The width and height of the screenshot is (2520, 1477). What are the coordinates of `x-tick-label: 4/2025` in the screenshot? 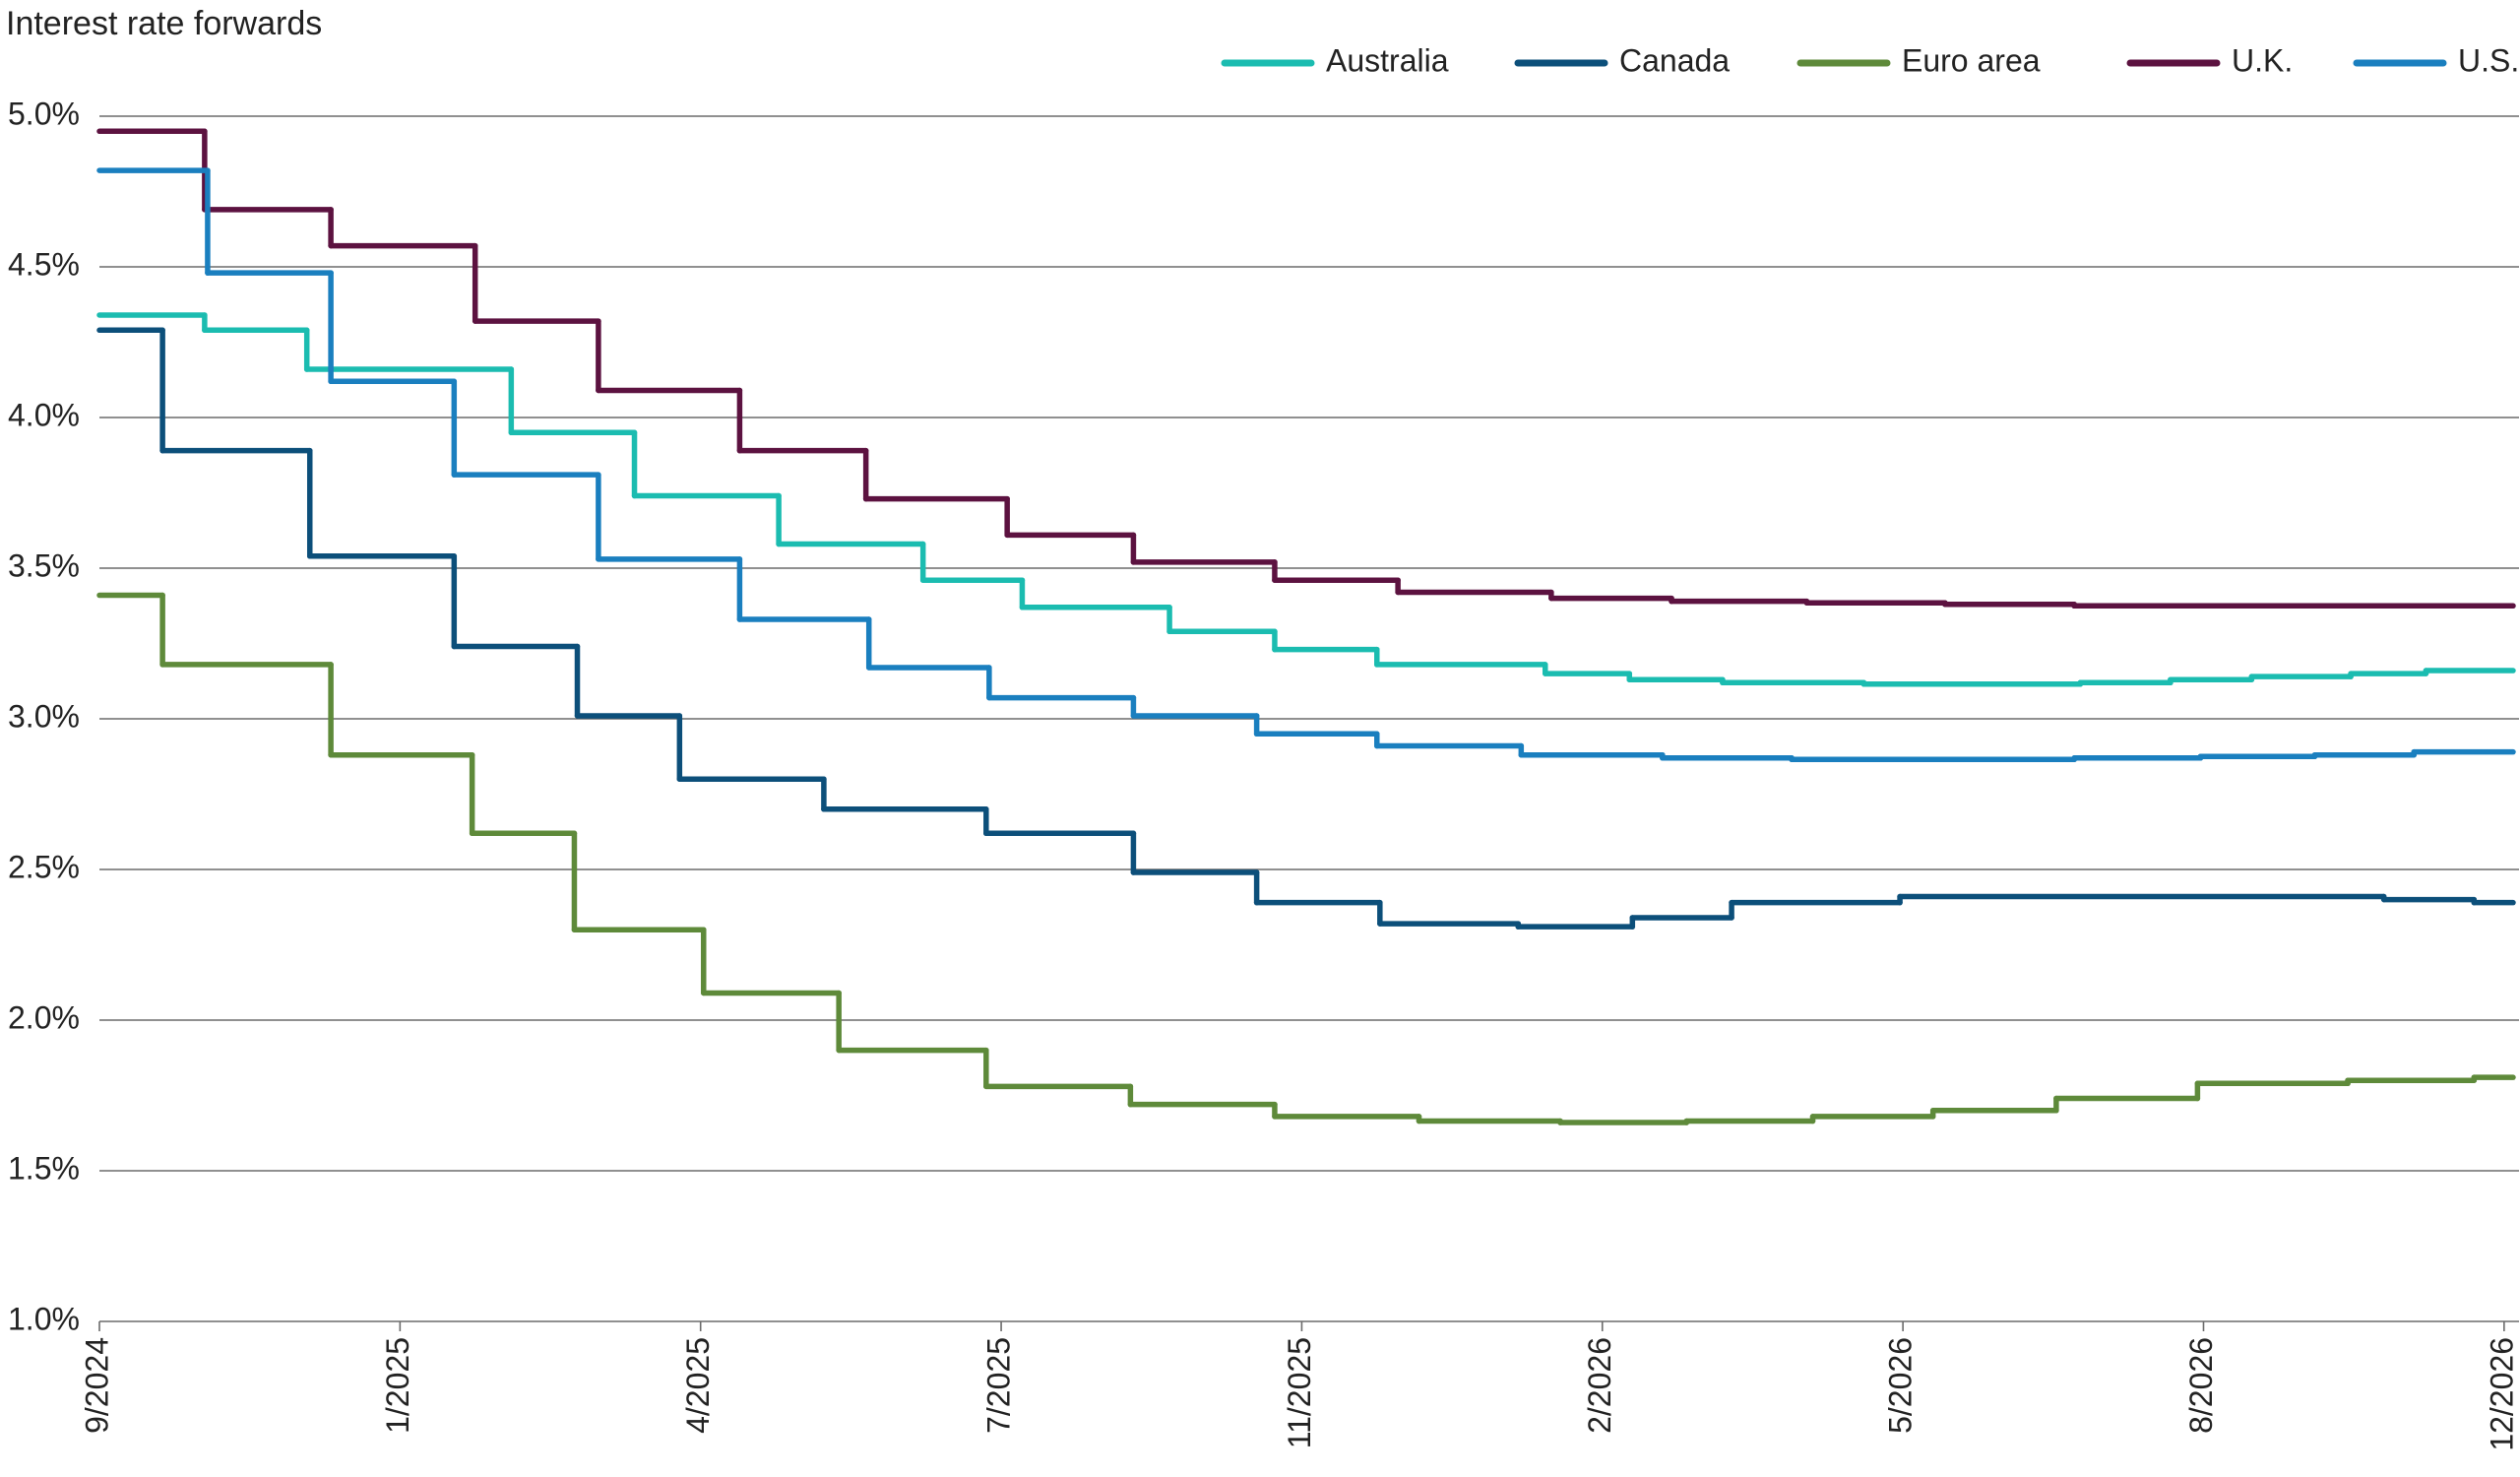 It's located at (698, 1386).